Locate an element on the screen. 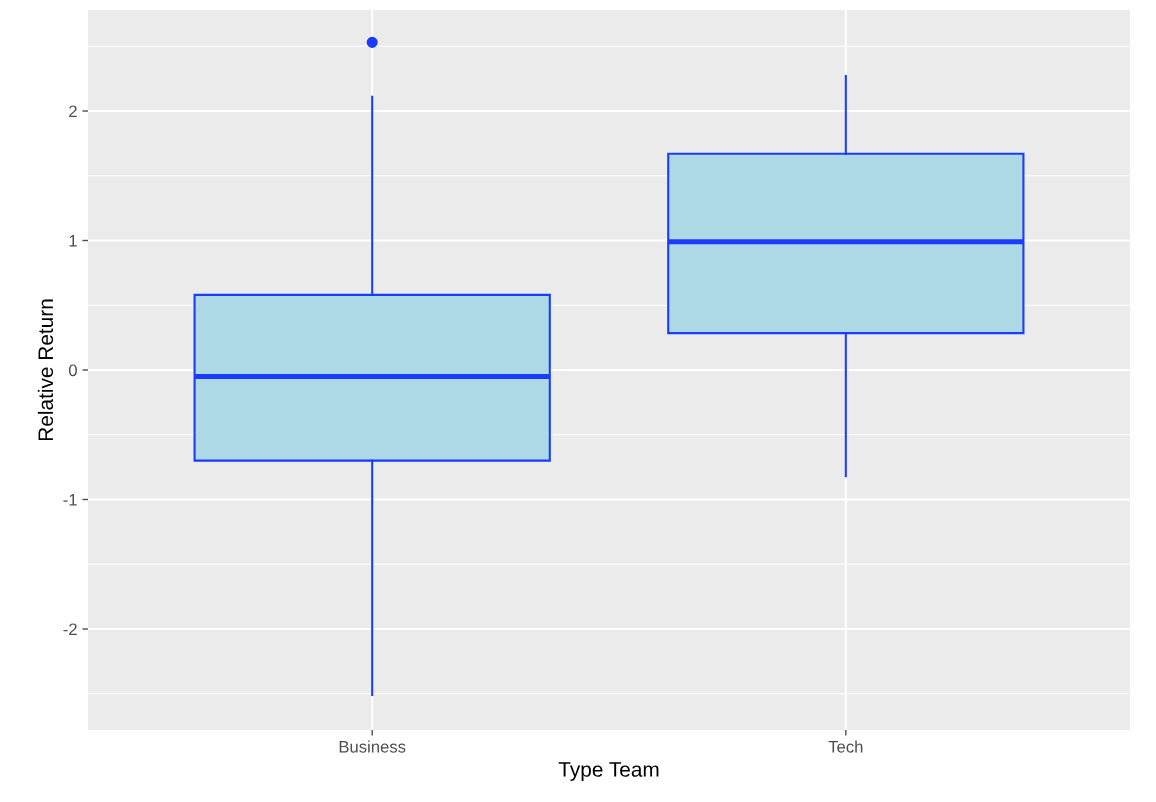 Image resolution: width=1156 pixels, height=802 pixels. y-tick-label: -2 is located at coordinates (70, 629).